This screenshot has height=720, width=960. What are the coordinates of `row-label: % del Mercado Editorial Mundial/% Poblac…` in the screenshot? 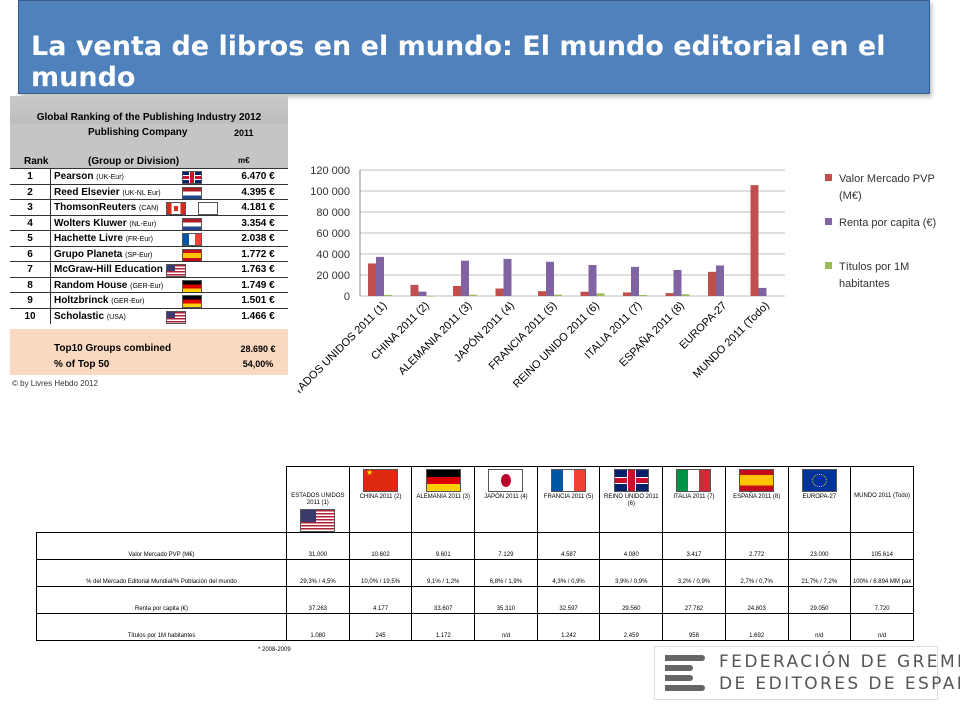 It's located at (161, 573).